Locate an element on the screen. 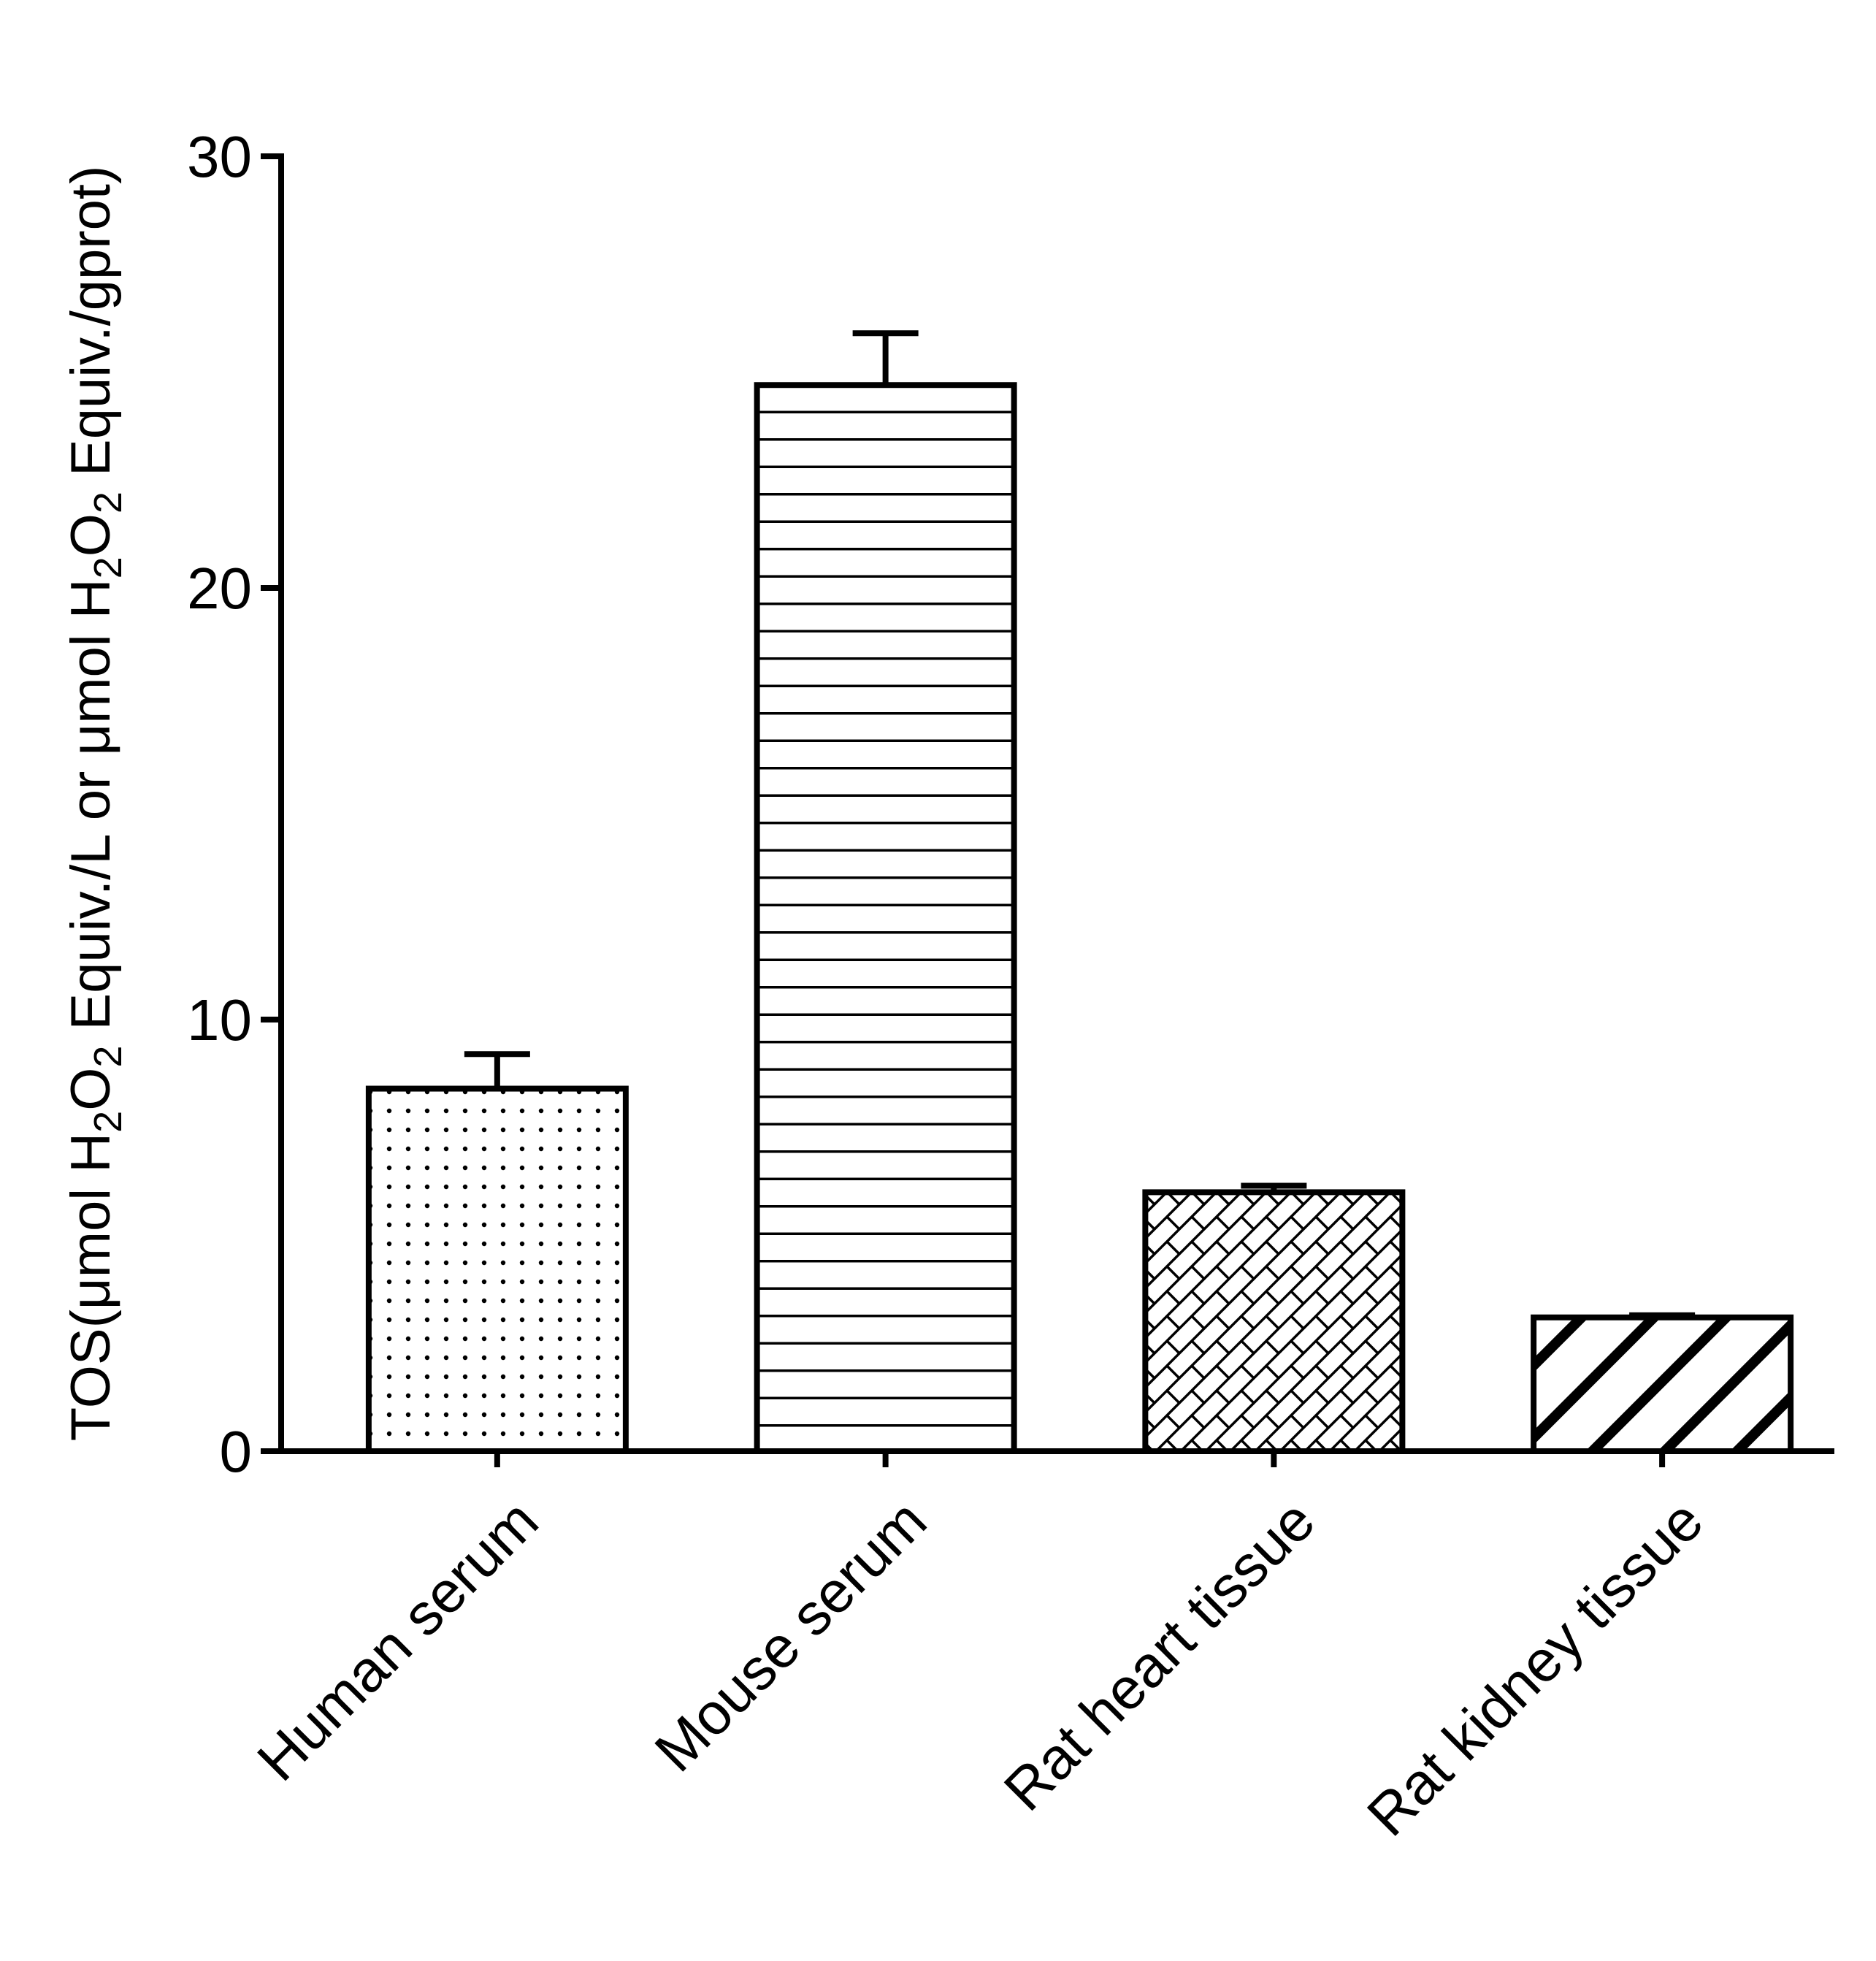 The image size is (1876, 1961). bar-rat-kidney-tissue is located at coordinates (1662, 1384).